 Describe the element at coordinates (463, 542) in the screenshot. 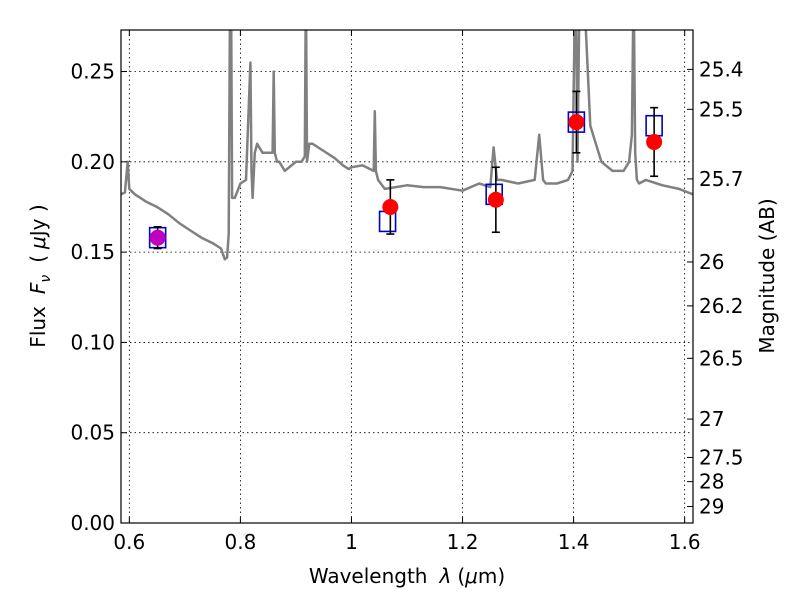

I see `x-tick-label: 1.2` at that location.